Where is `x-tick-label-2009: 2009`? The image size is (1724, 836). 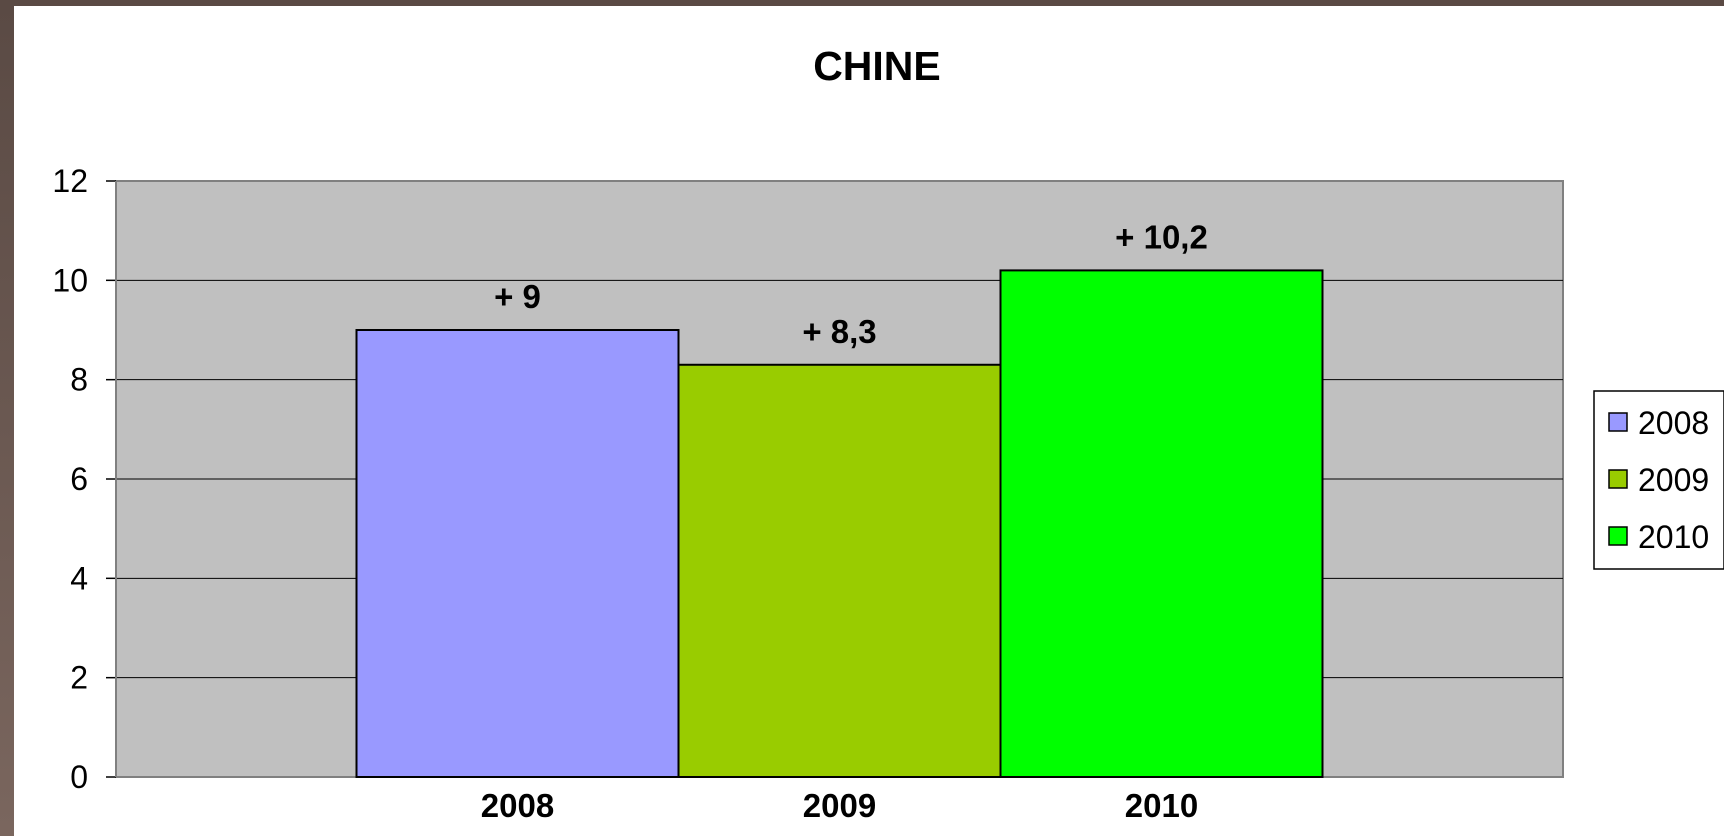
x-tick-label-2009: 2009 is located at coordinates (839, 805).